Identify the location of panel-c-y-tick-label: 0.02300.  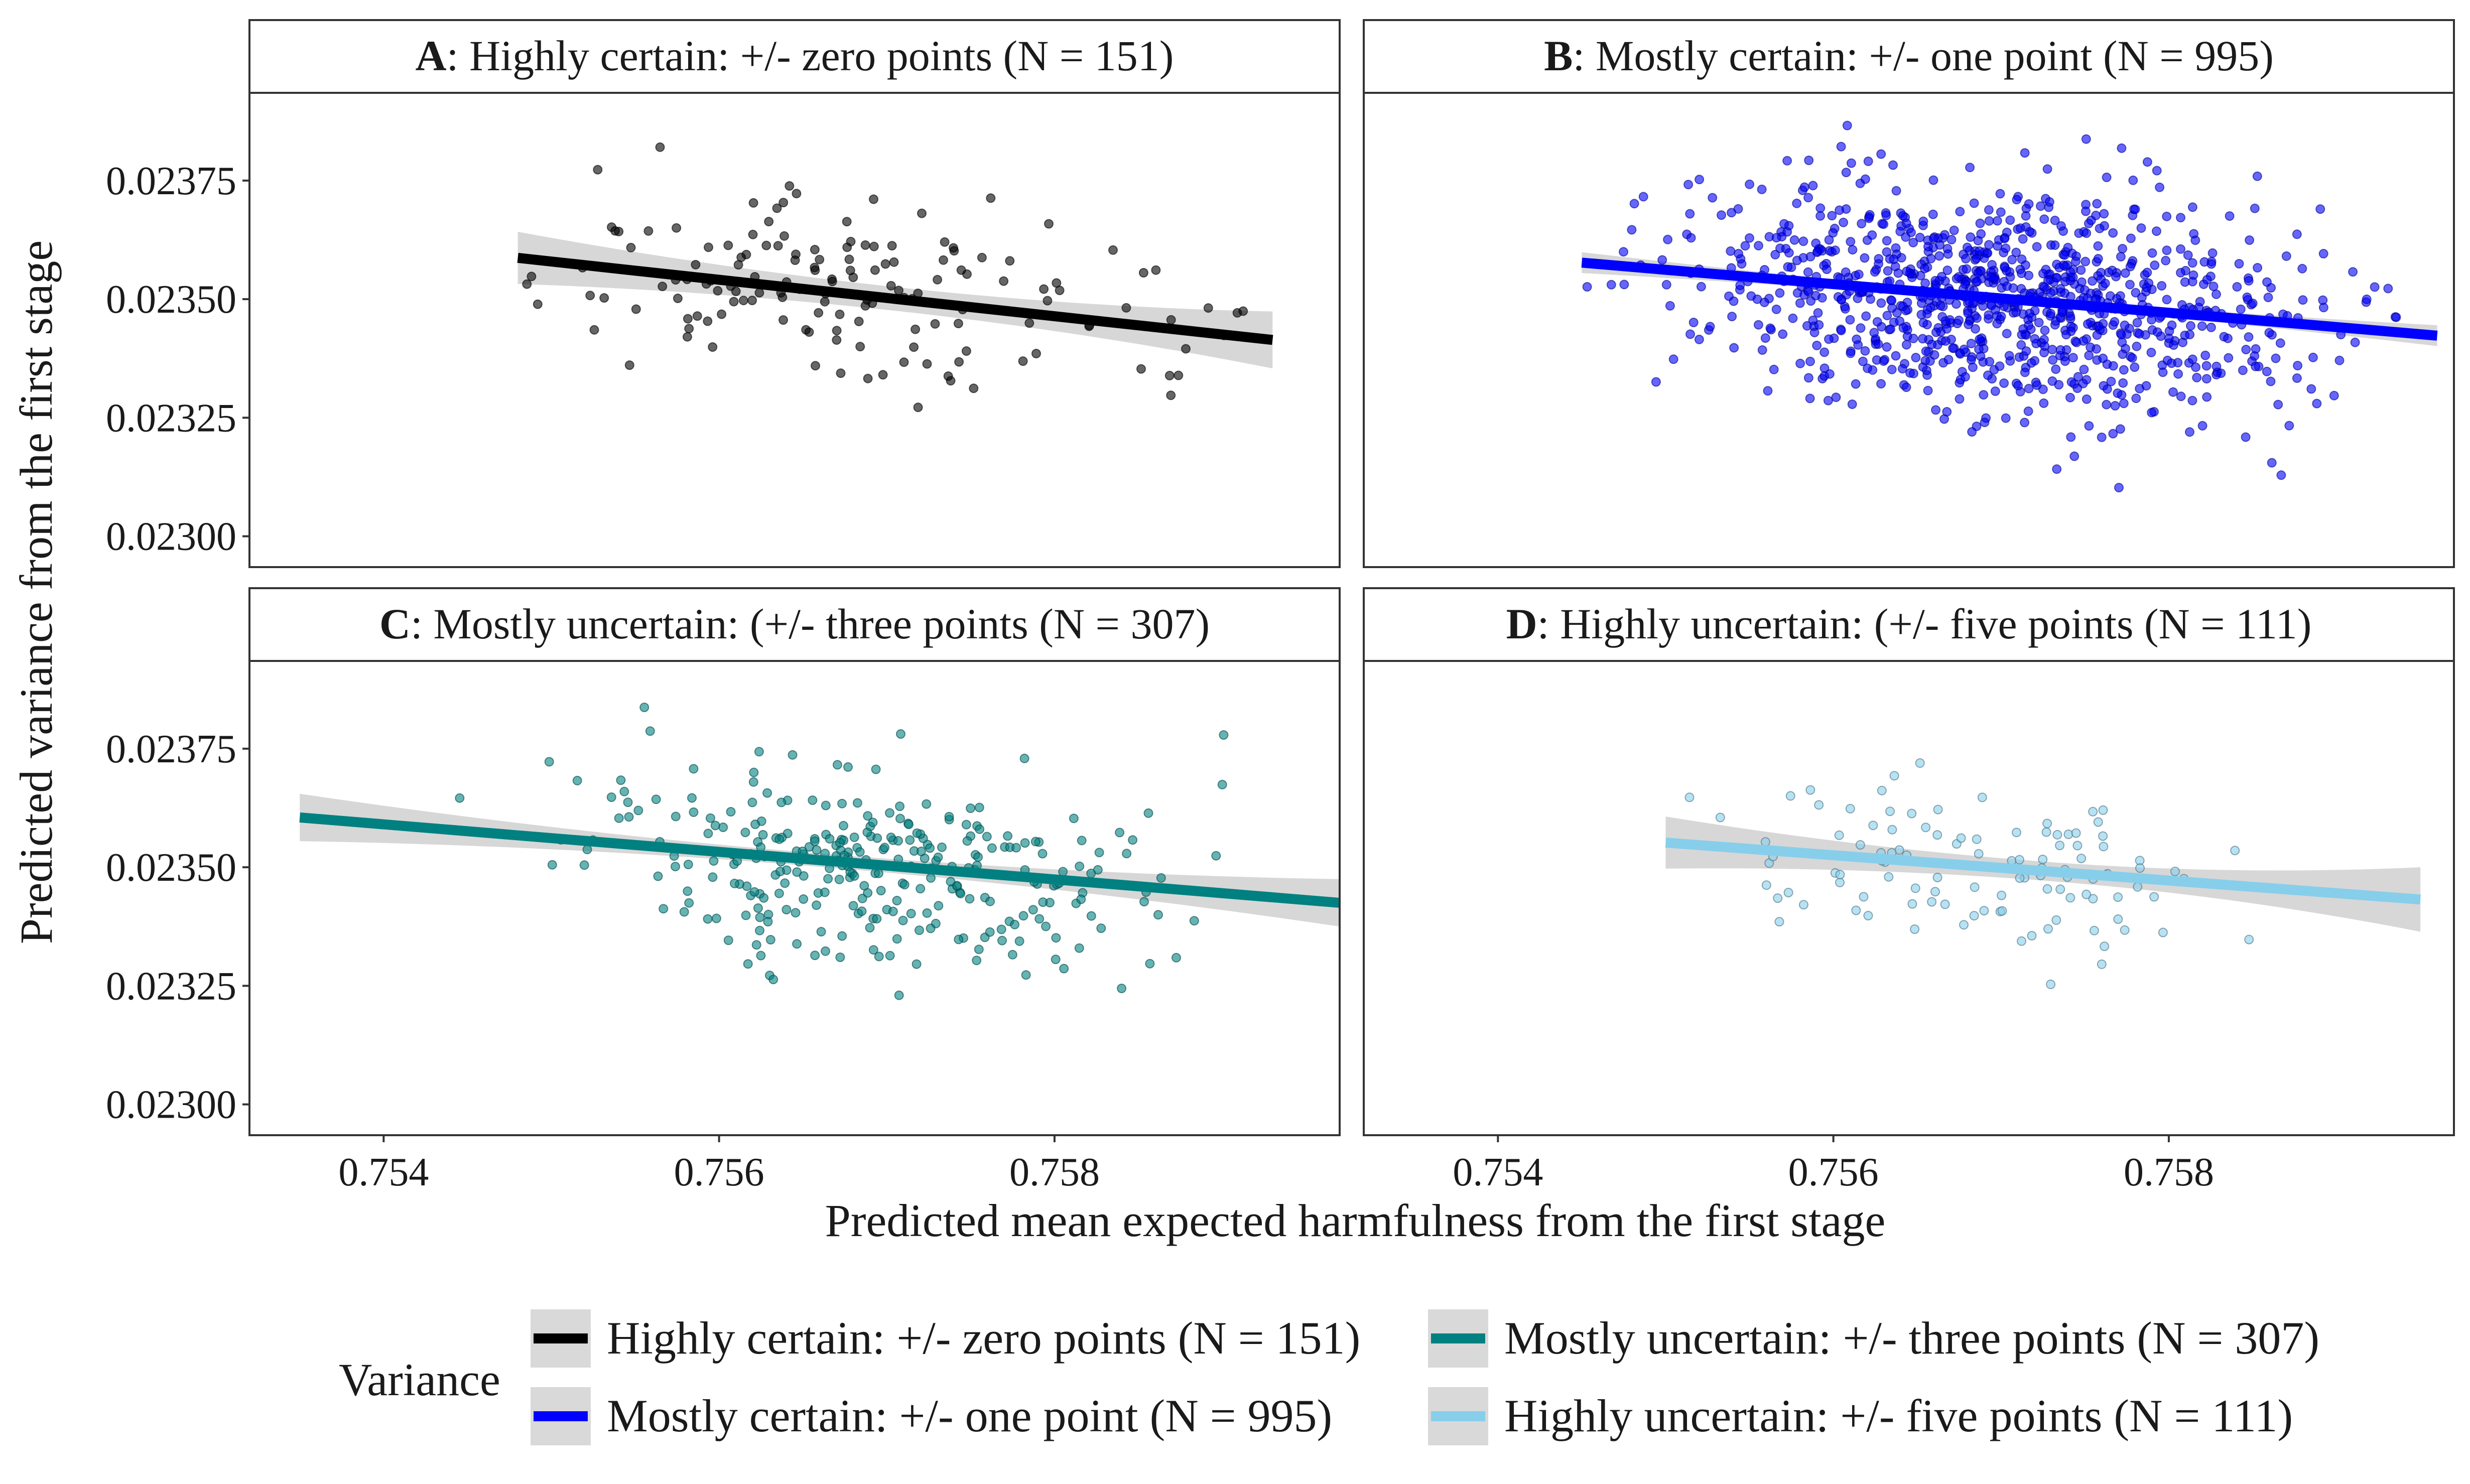
(171, 1105).